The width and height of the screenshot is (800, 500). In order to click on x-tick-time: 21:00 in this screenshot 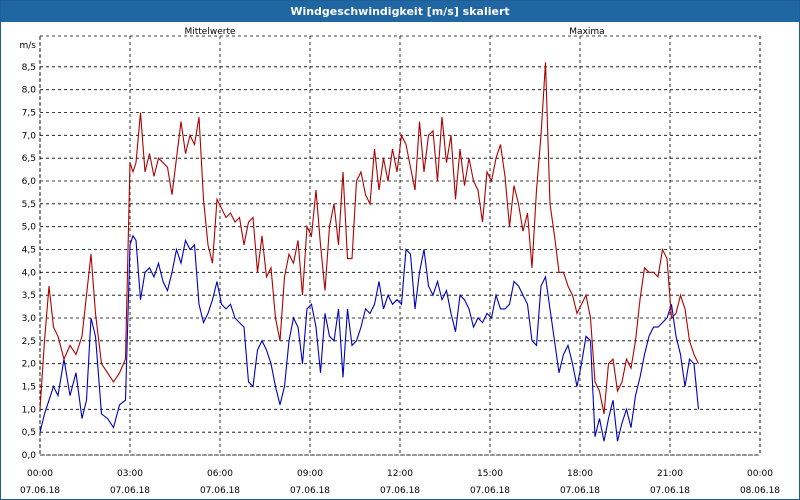, I will do `click(670, 474)`.